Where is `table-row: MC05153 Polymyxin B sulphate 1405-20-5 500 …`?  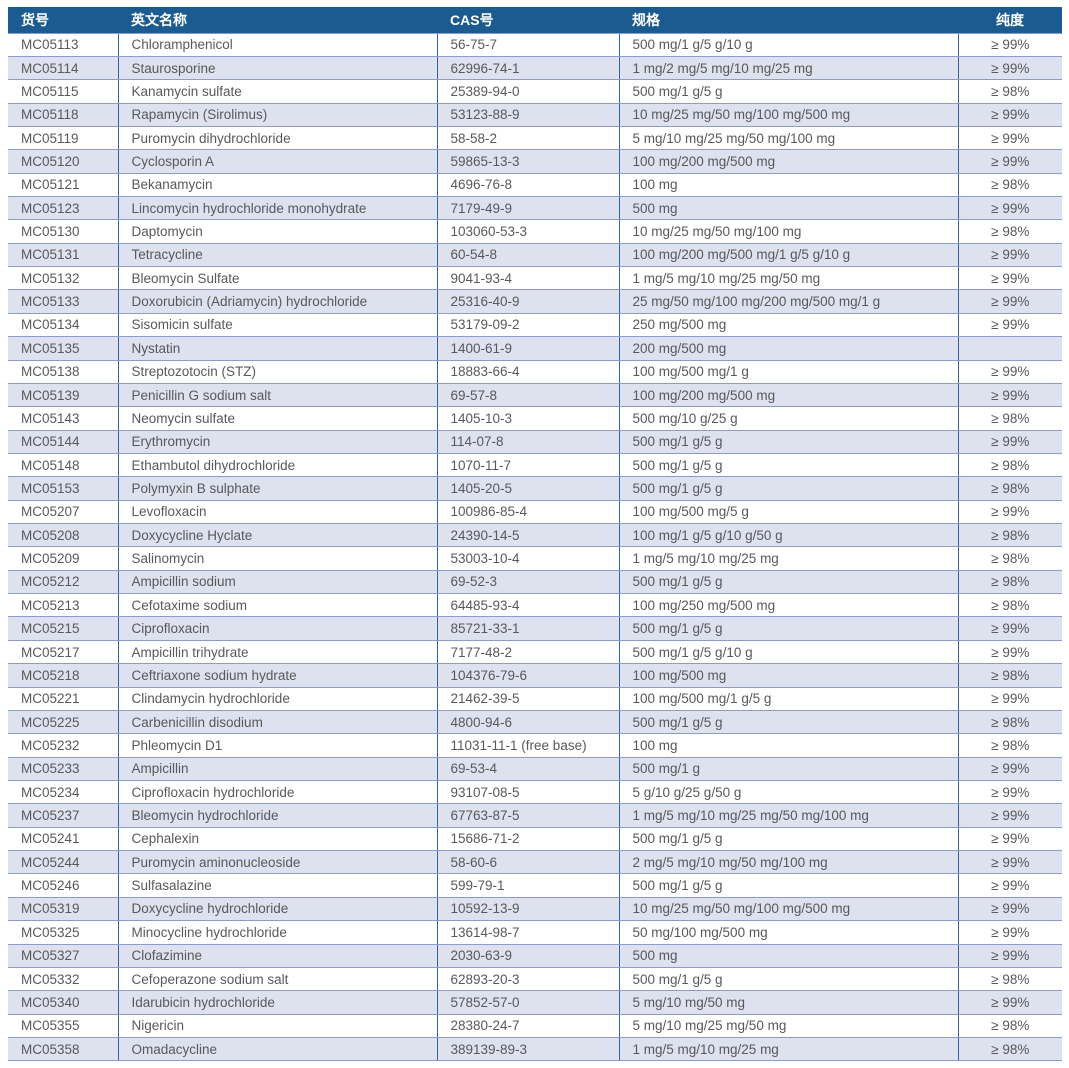 table-row: MC05153 Polymyxin B sulphate 1405-20-5 500 … is located at coordinates (535, 488).